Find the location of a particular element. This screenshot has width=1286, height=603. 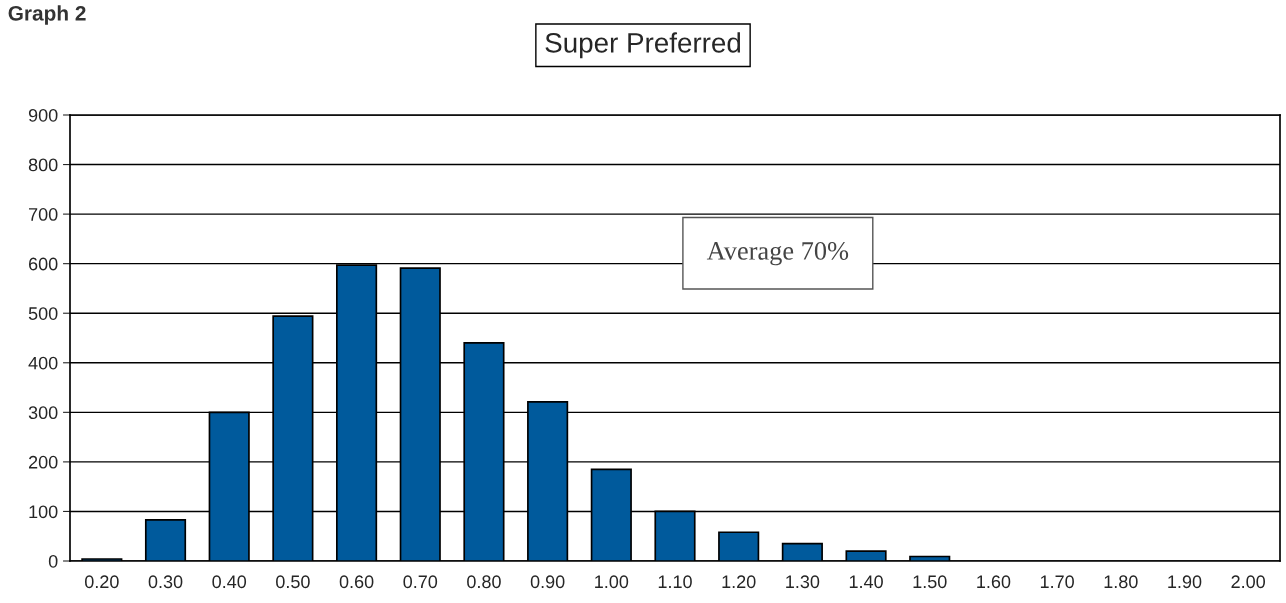

x-tick-label: 0.30 is located at coordinates (165, 582).